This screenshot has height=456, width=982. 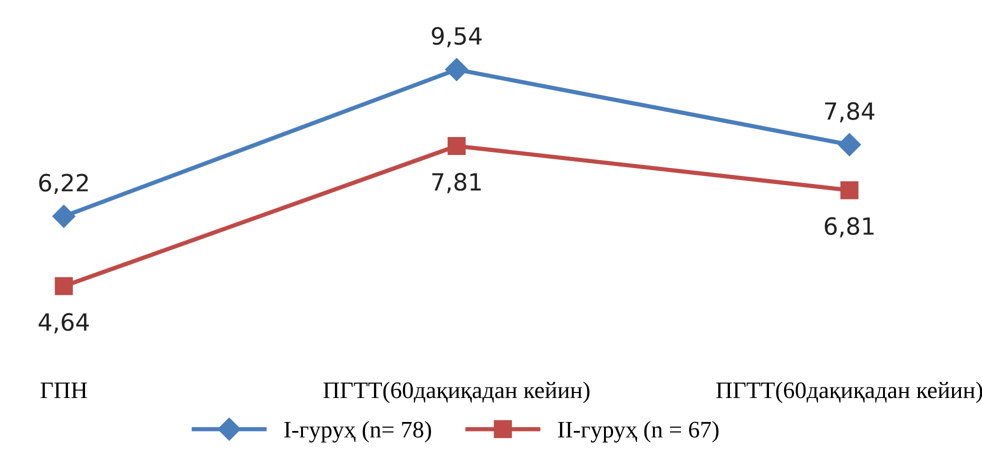 What do you see at coordinates (456, 183) in the screenshot?
I see `data-label: 7,81` at bounding box center [456, 183].